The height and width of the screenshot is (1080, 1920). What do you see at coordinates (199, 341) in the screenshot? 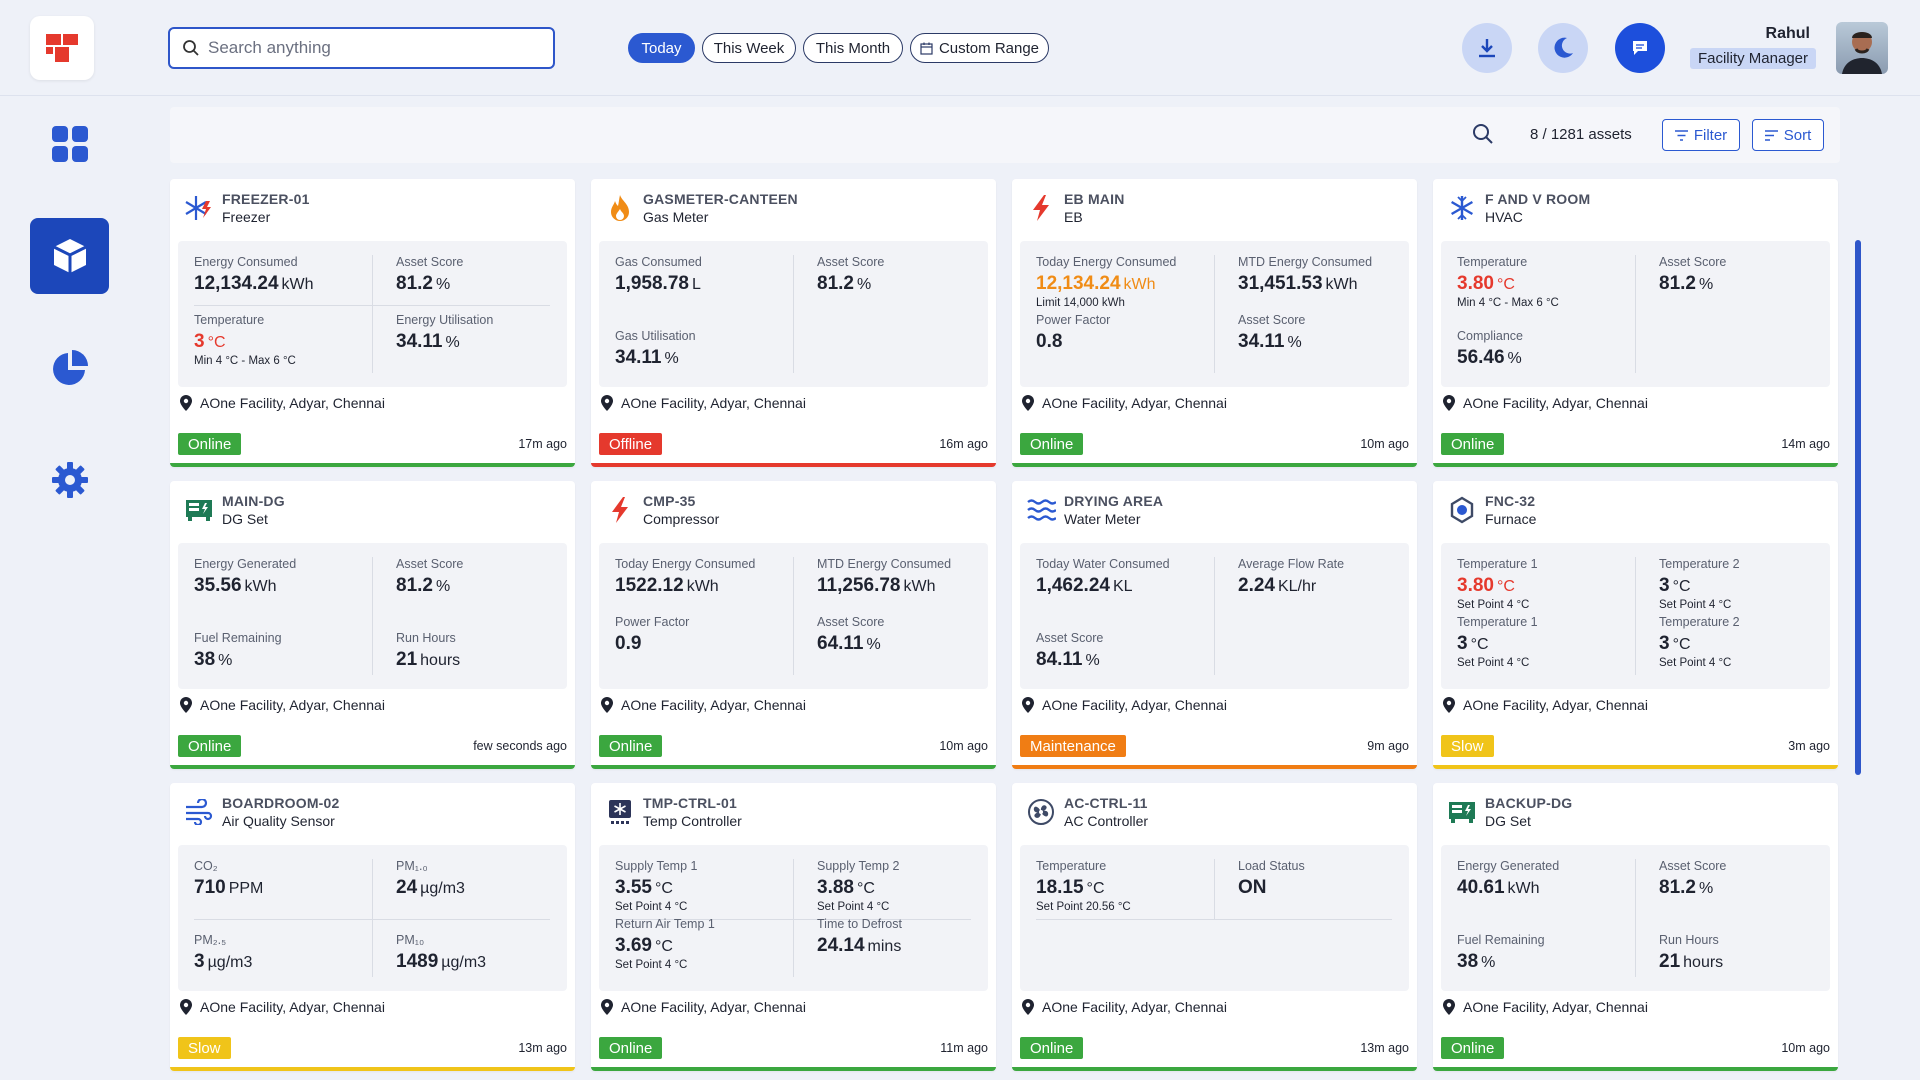
I see `metric-number: 3` at bounding box center [199, 341].